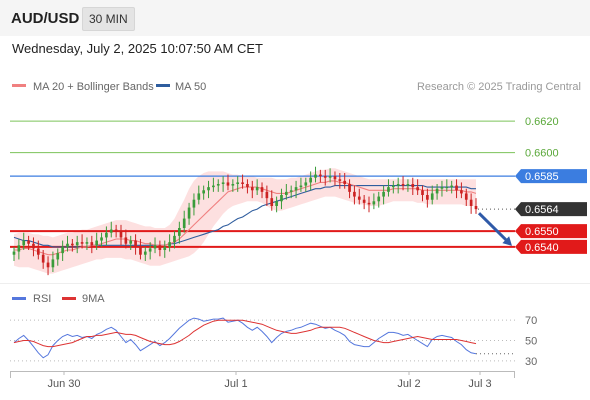 Image resolution: width=590 pixels, height=400 pixels. What do you see at coordinates (262, 380) in the screenshot?
I see `x-axis: Jun 30 Jul 1 Jul 2 Jul 3` at bounding box center [262, 380].